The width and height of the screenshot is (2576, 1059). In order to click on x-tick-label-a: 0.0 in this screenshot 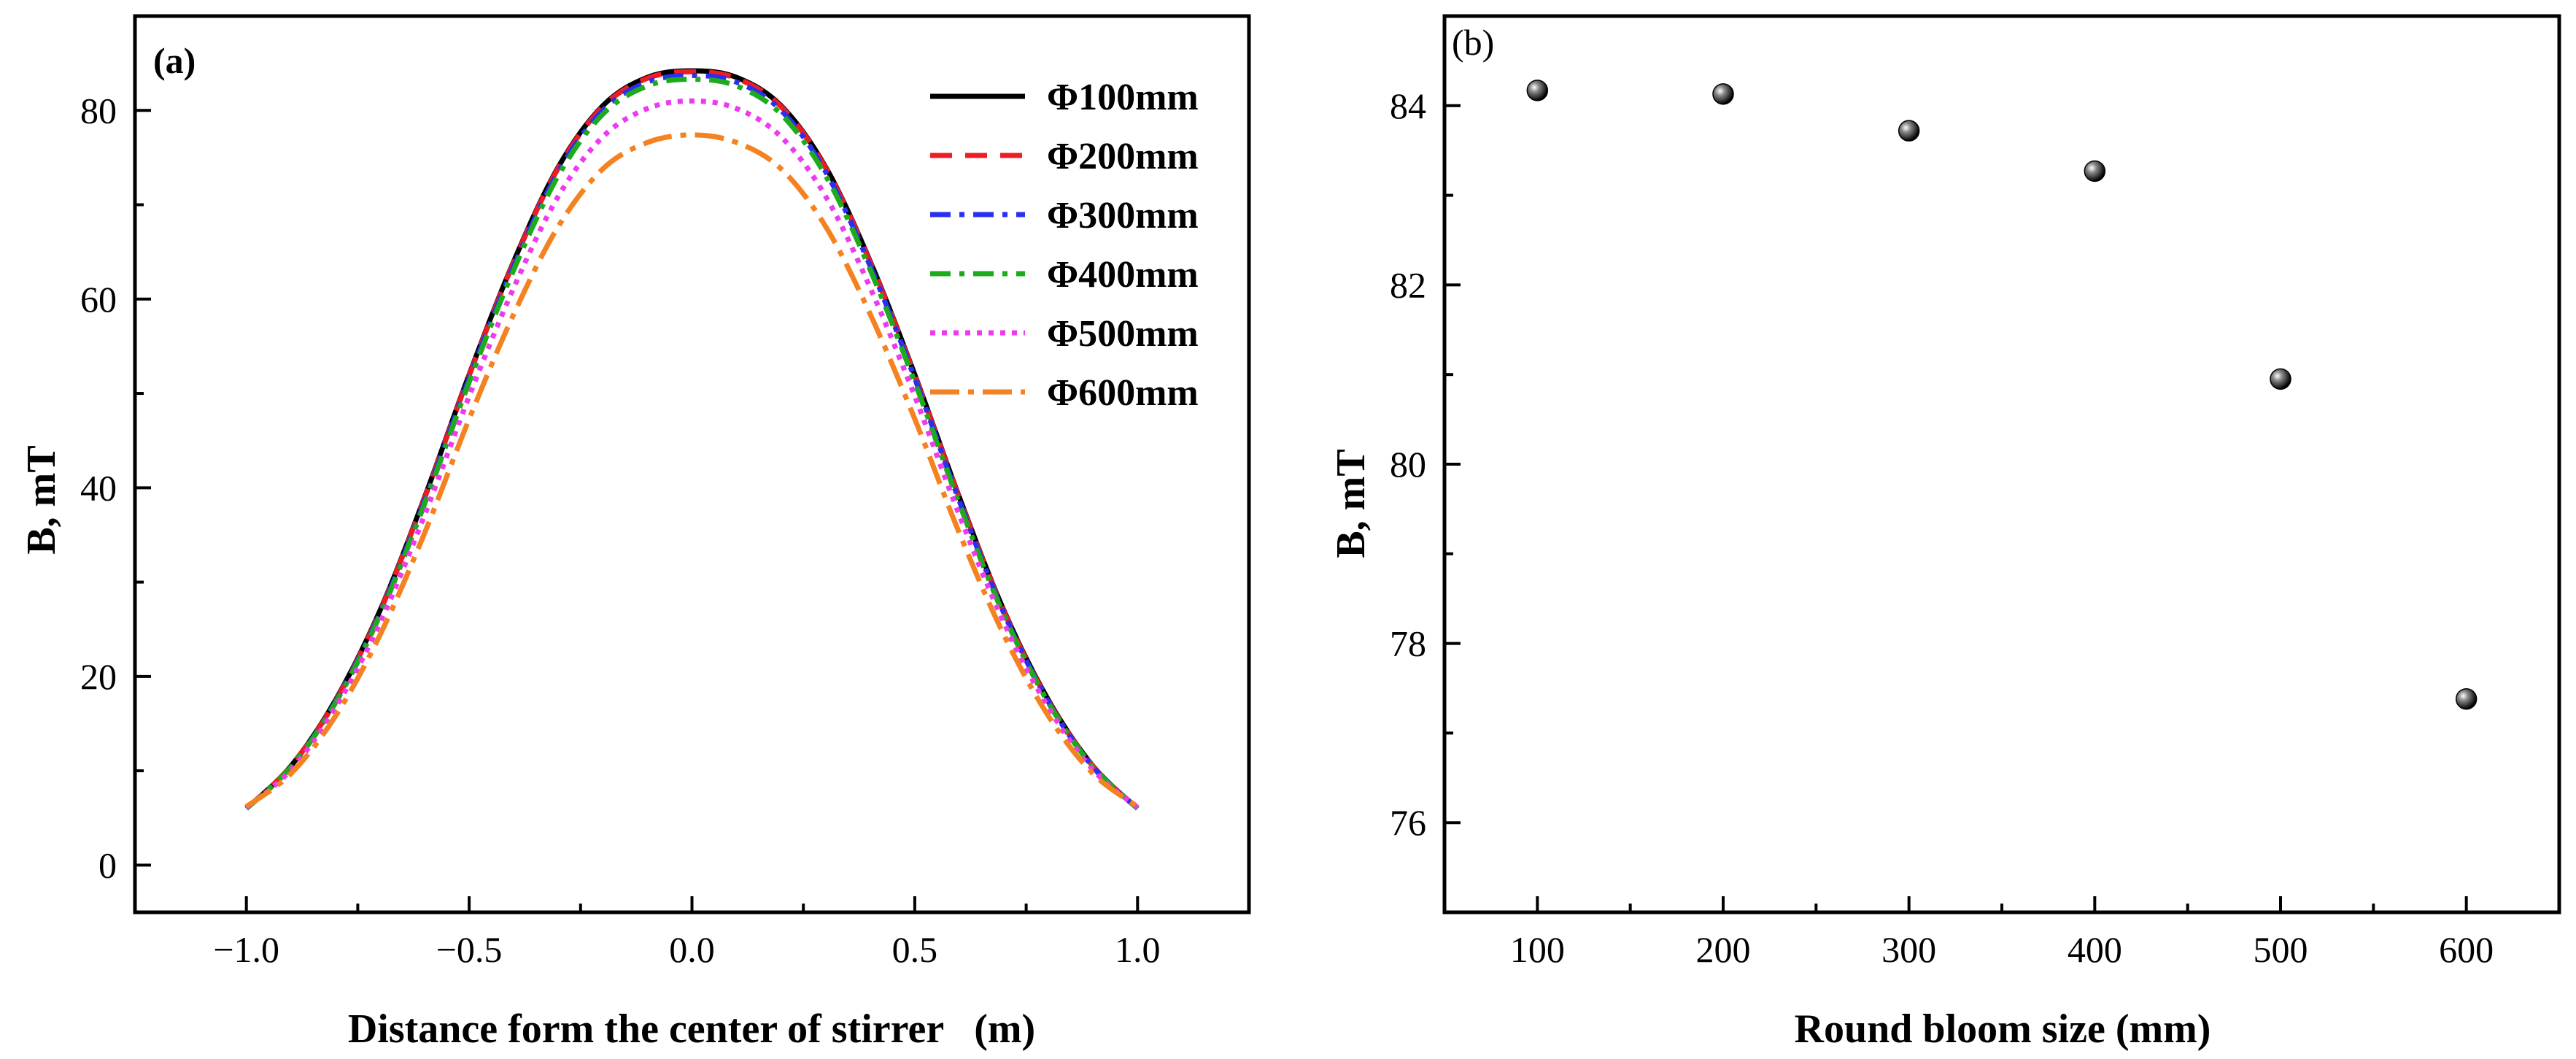, I will do `click(692, 949)`.